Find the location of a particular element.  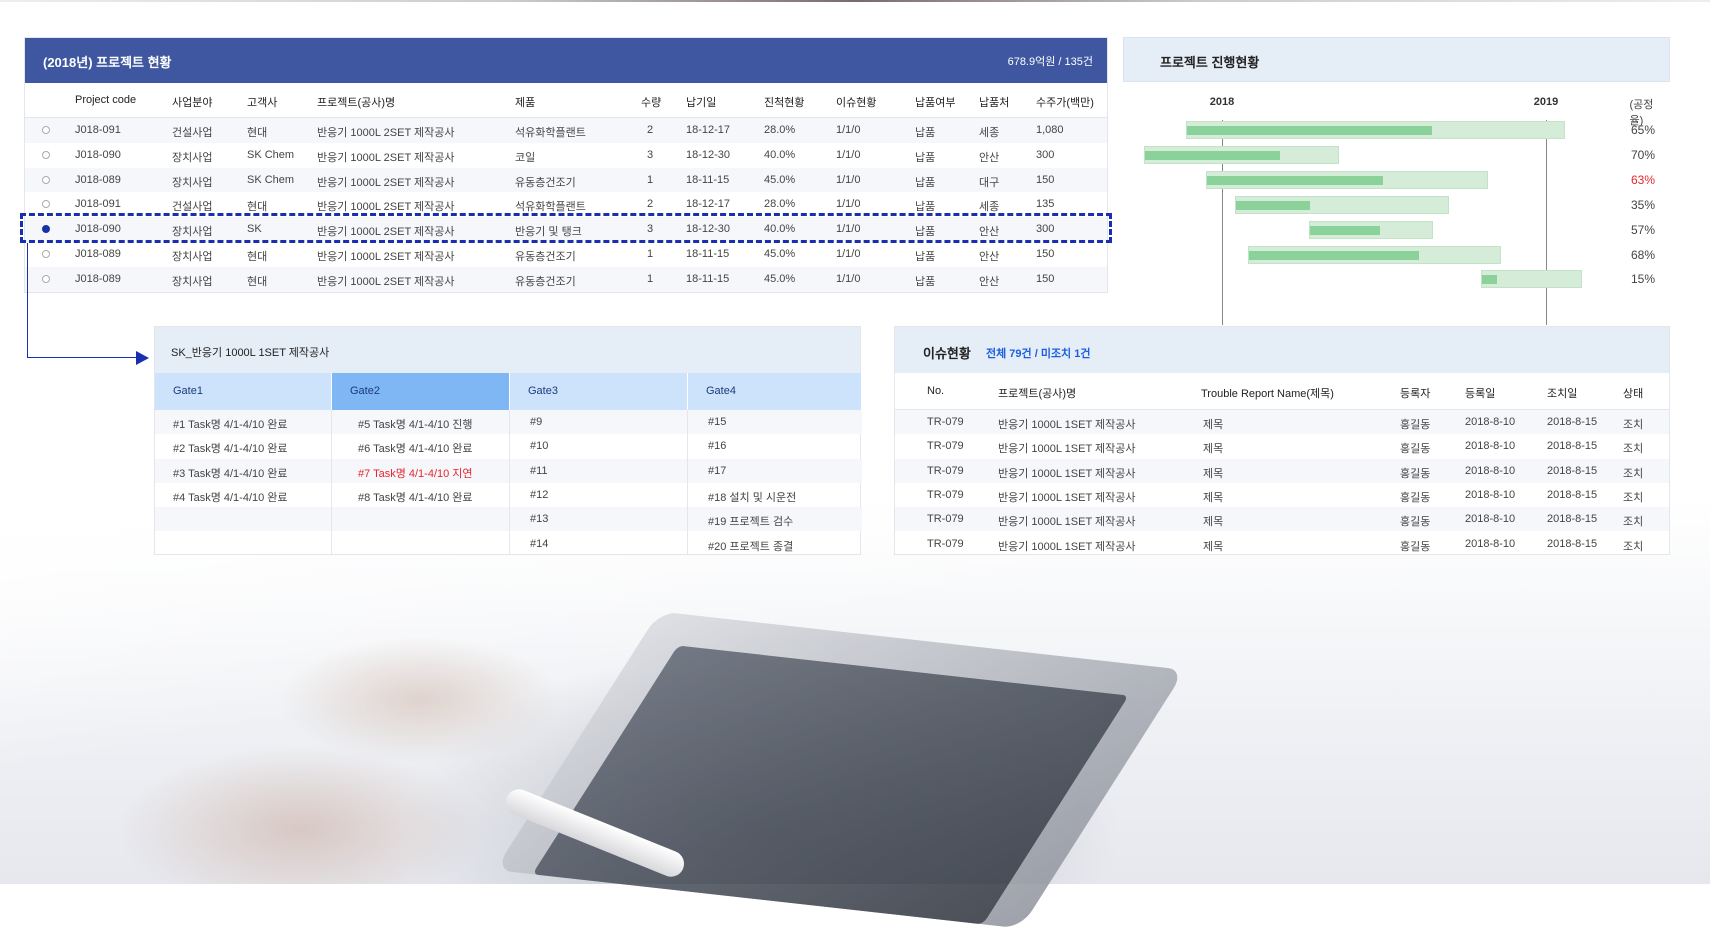

table-cell: 현대 is located at coordinates (257, 133).